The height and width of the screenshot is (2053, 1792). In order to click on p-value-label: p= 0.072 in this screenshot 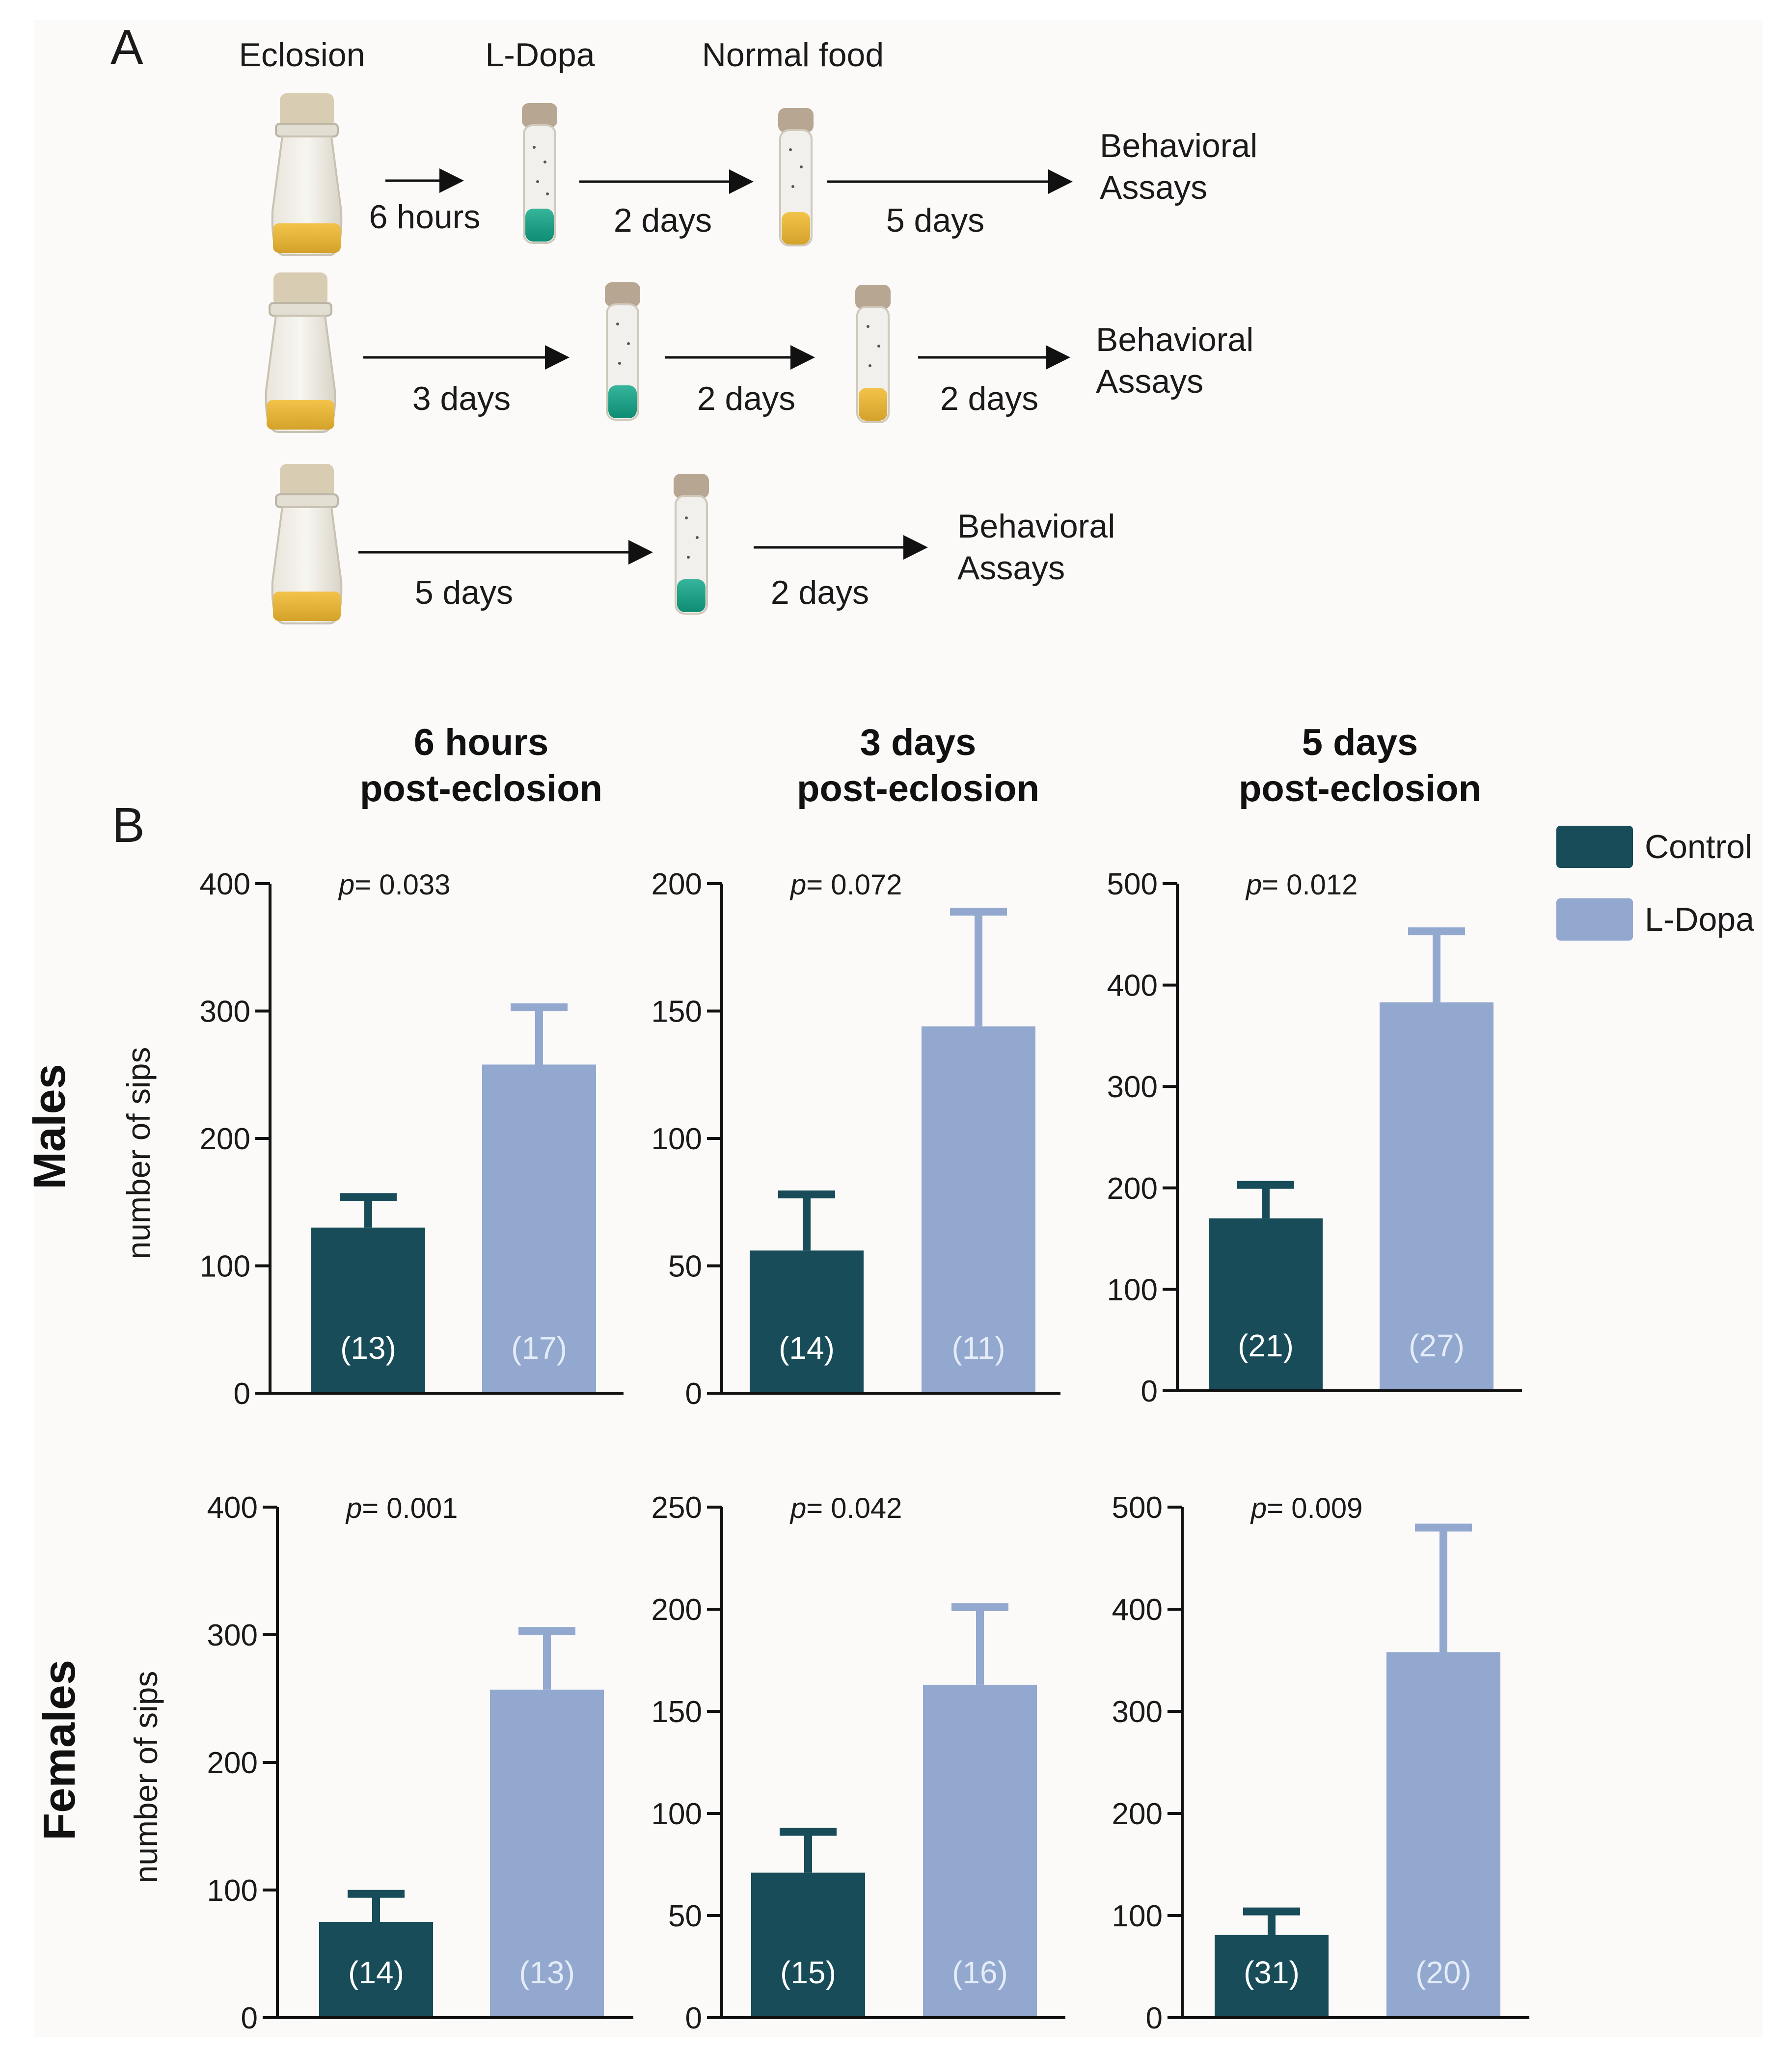, I will do `click(845, 885)`.